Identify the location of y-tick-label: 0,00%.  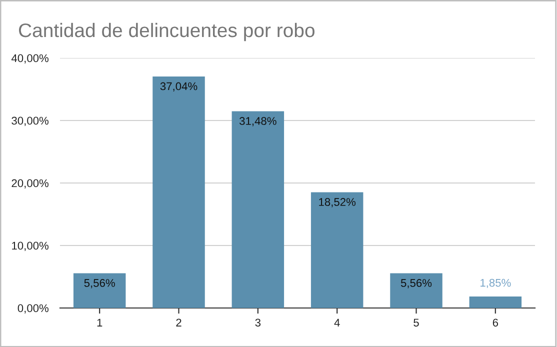
(33, 309).